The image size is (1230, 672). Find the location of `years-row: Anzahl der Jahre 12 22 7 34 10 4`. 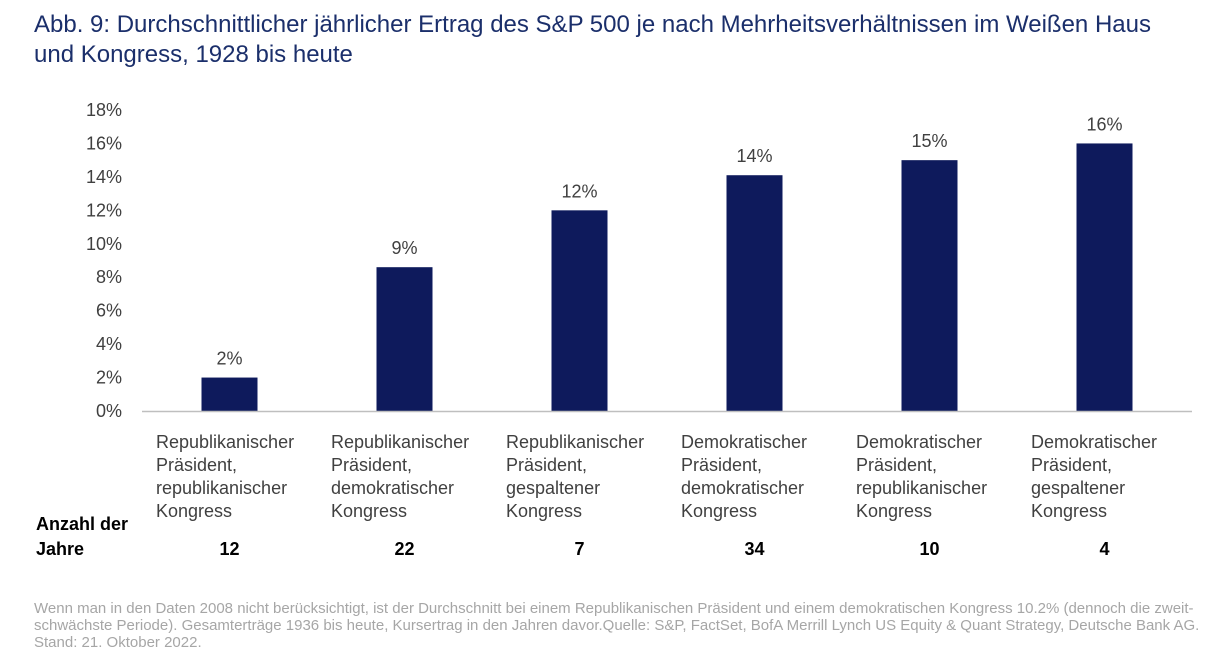

years-row: Anzahl der Jahre 12 22 7 34 10 4 is located at coordinates (573, 536).